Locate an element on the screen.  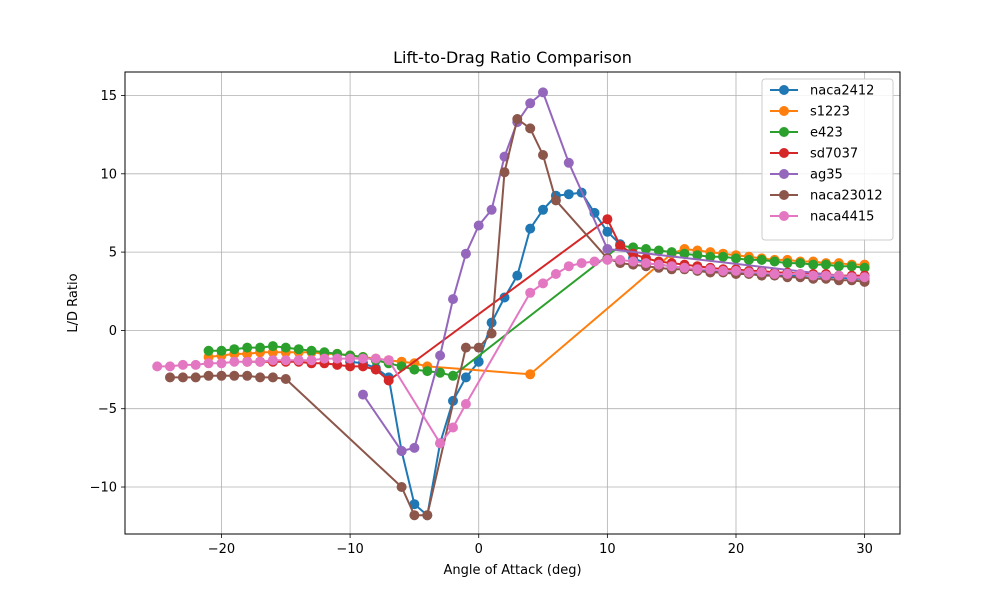
y-tick-label: −5 is located at coordinates (107, 409).